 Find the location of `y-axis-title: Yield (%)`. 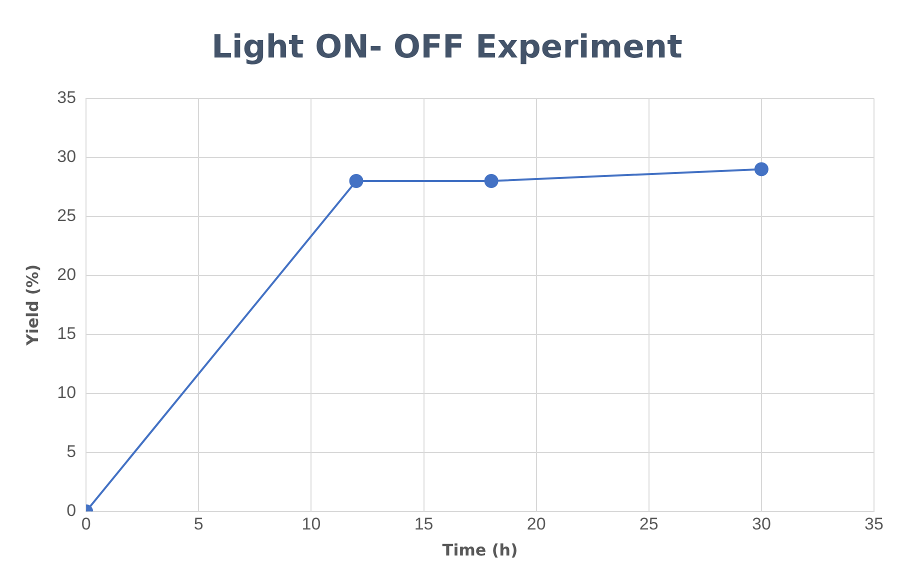

y-axis-title: Yield (%) is located at coordinates (32, 305).